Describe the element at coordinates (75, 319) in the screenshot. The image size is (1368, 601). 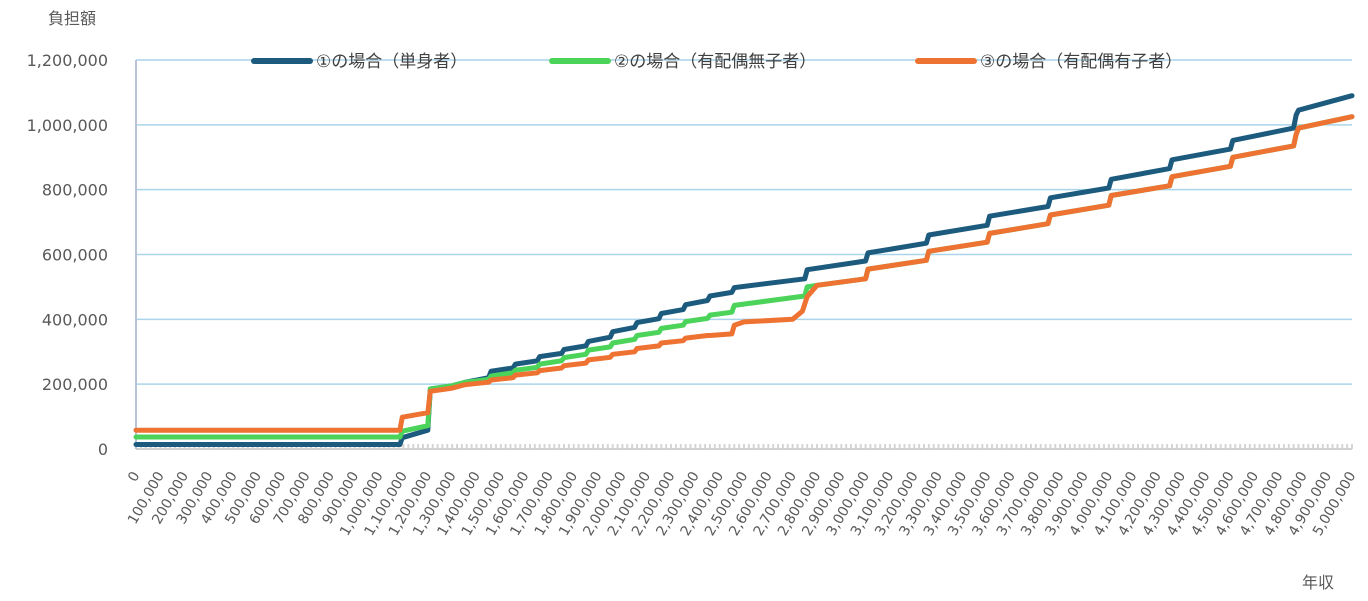
I see `y-tick-label: 400,000` at that location.